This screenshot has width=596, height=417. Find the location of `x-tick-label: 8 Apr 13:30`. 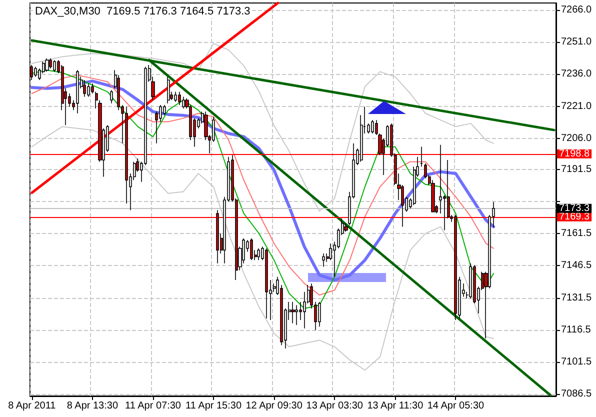

x-tick-label: 8 Apr 13:30 is located at coordinates (92, 406).